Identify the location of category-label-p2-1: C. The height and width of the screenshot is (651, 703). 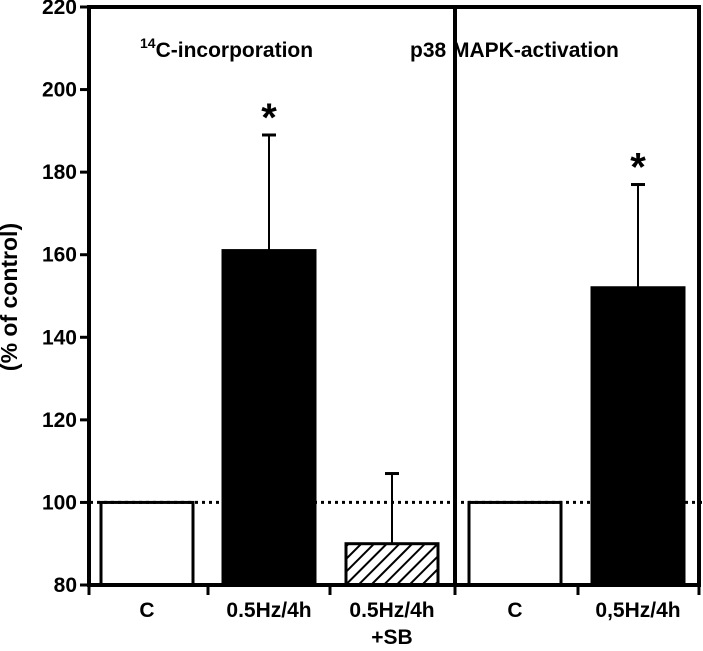
(514, 610).